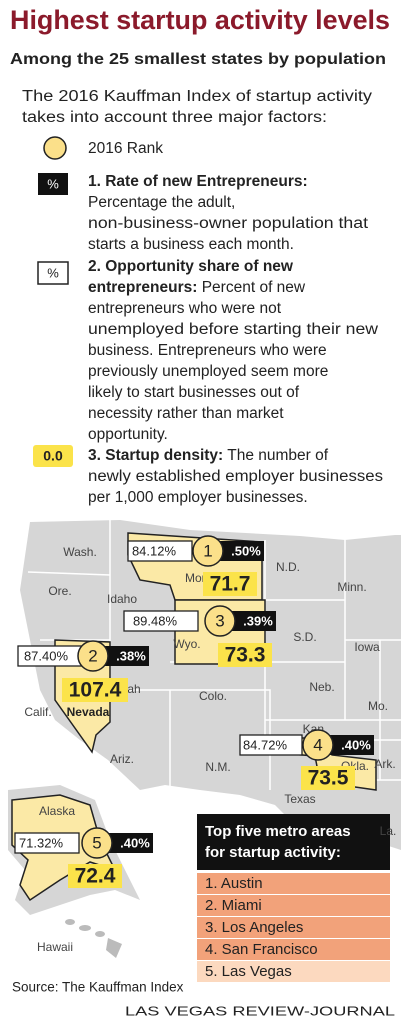 The height and width of the screenshot is (1024, 401). What do you see at coordinates (367, 647) in the screenshot?
I see `state-label: Iowa` at bounding box center [367, 647].